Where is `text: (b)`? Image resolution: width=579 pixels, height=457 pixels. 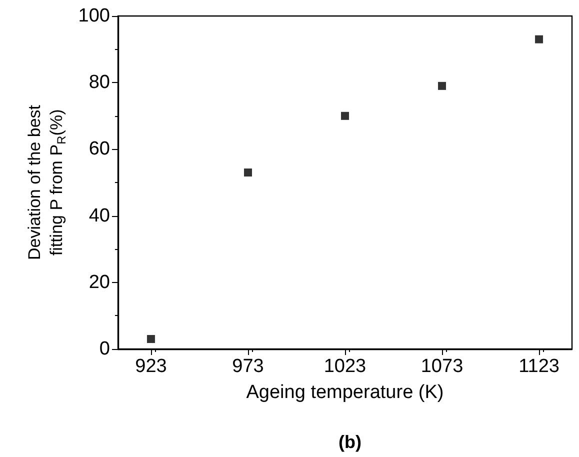
text: (b) is located at coordinates (350, 442).